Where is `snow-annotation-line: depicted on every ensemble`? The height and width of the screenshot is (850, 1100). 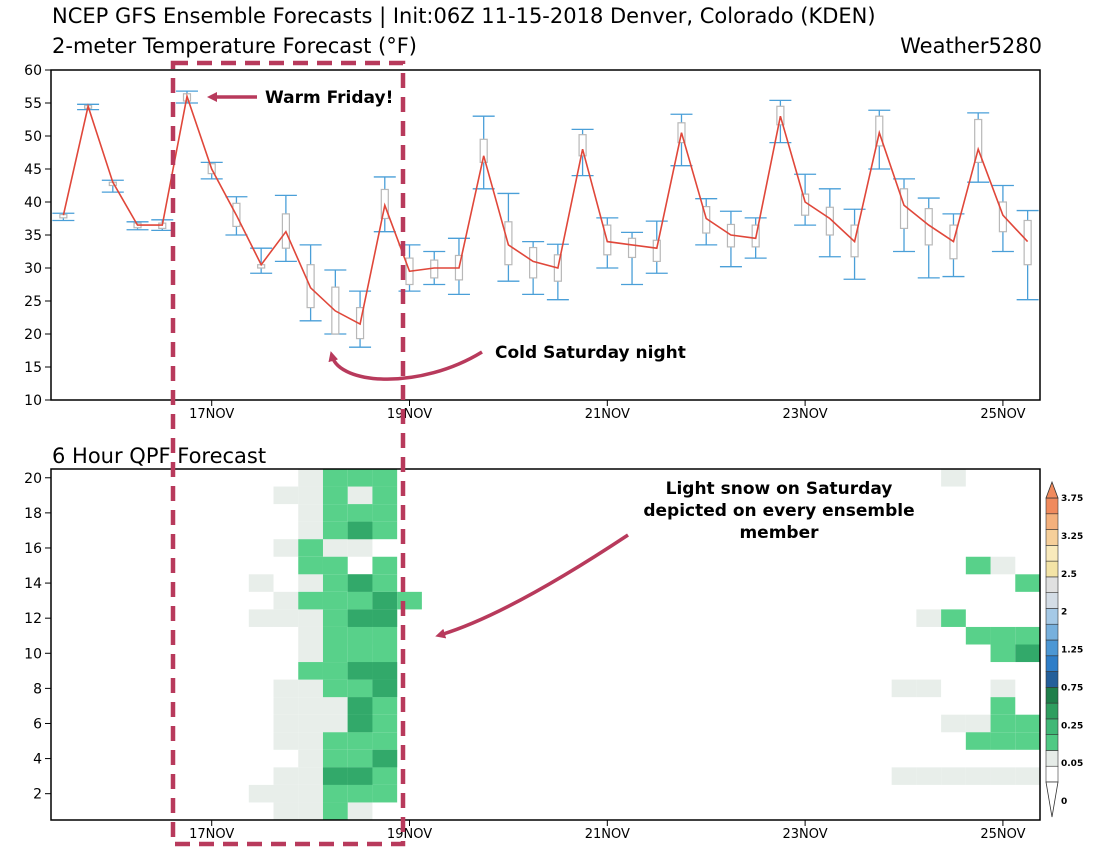
snow-annotation-line: depicted on every ensemble is located at coordinates (778, 511).